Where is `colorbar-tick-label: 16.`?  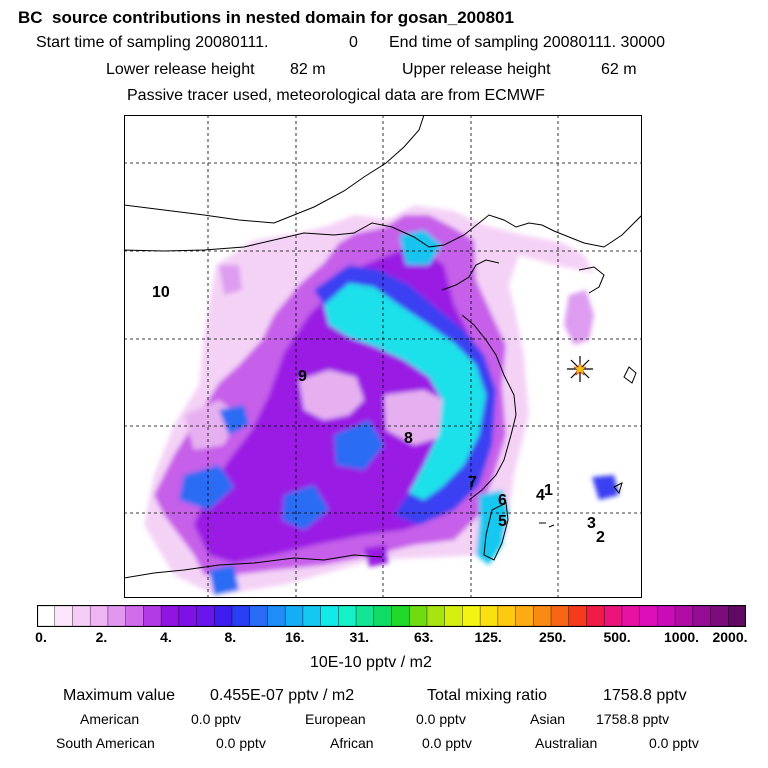 colorbar-tick-label: 16. is located at coordinates (295, 637).